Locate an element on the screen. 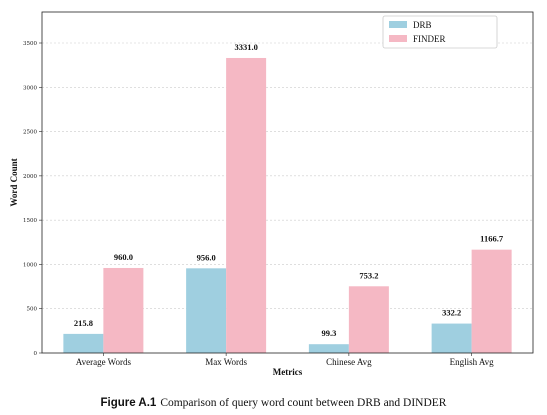  y-axis-ticks: 0 500 1000 1500 2000 2500 3000 3500 is located at coordinates (32, 199).